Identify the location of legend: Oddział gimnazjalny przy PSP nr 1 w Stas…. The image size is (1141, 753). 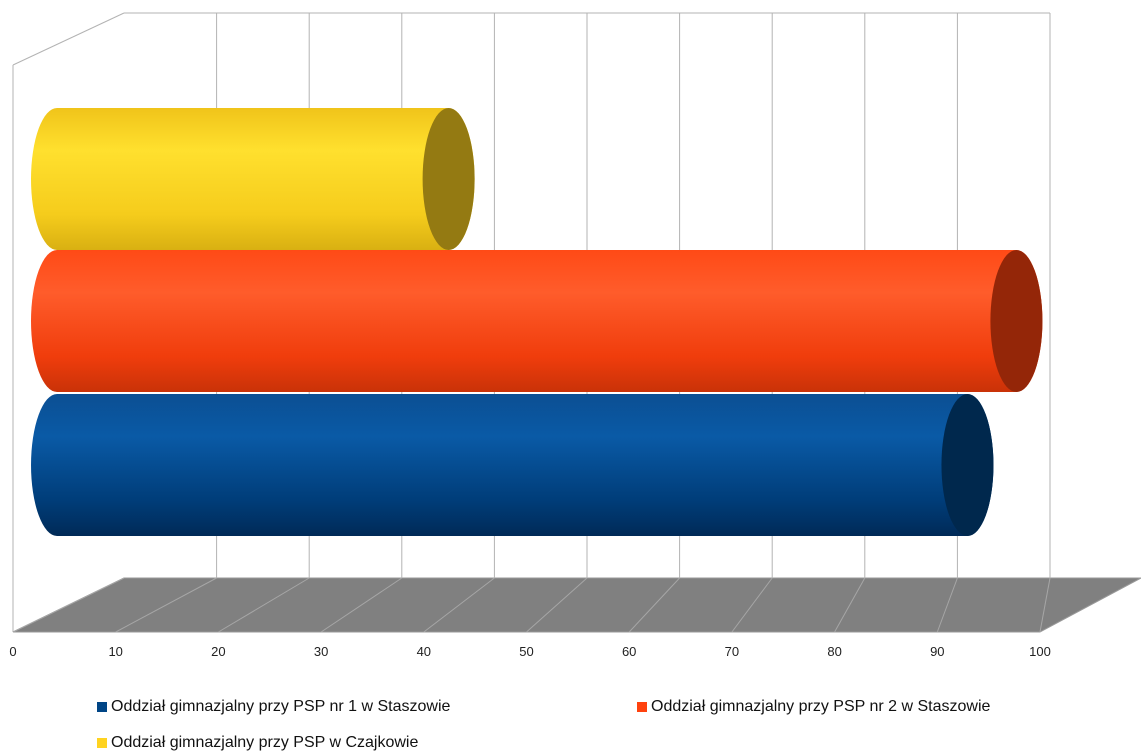
(570, 722).